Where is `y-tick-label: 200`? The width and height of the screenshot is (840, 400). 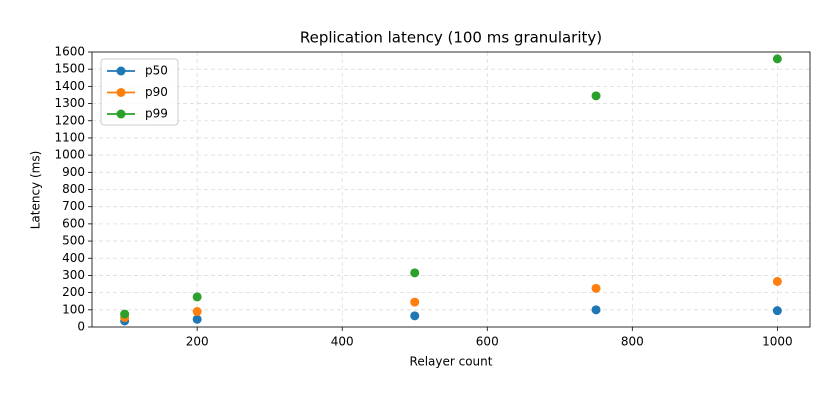 y-tick-label: 200 is located at coordinates (73, 292).